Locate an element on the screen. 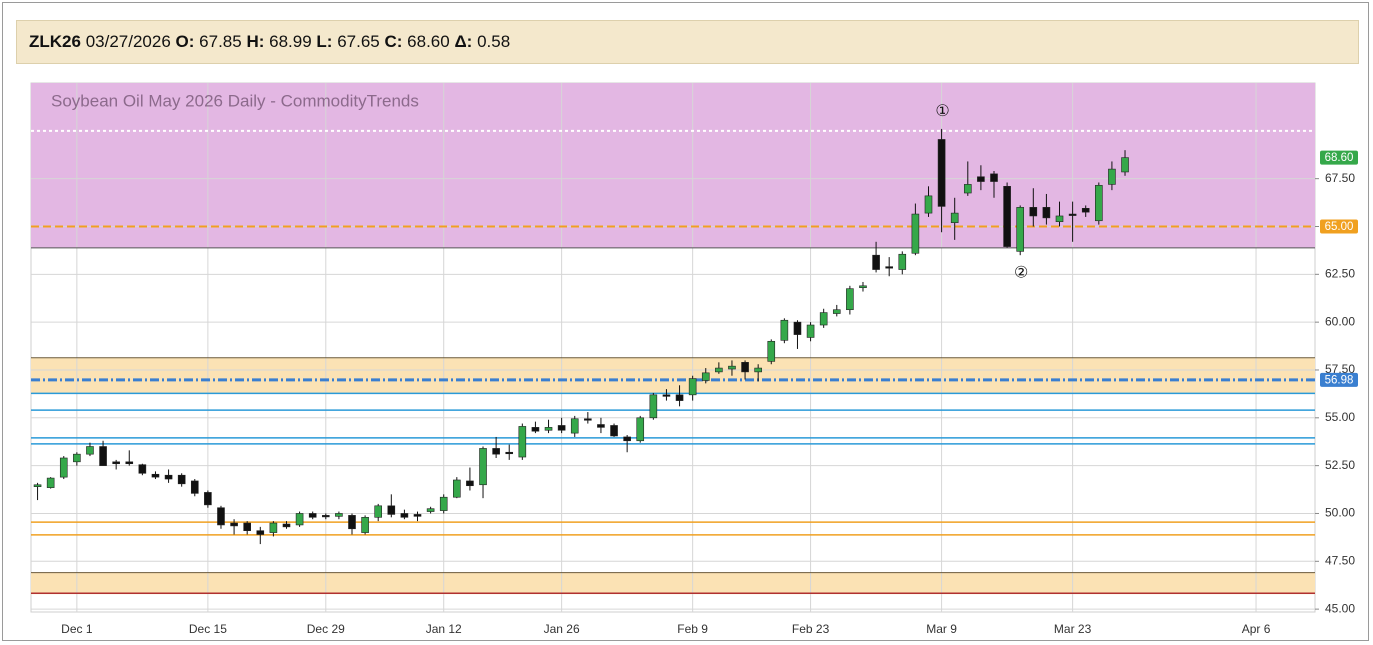  x-tick-label: Dec 29 is located at coordinates (326, 629).